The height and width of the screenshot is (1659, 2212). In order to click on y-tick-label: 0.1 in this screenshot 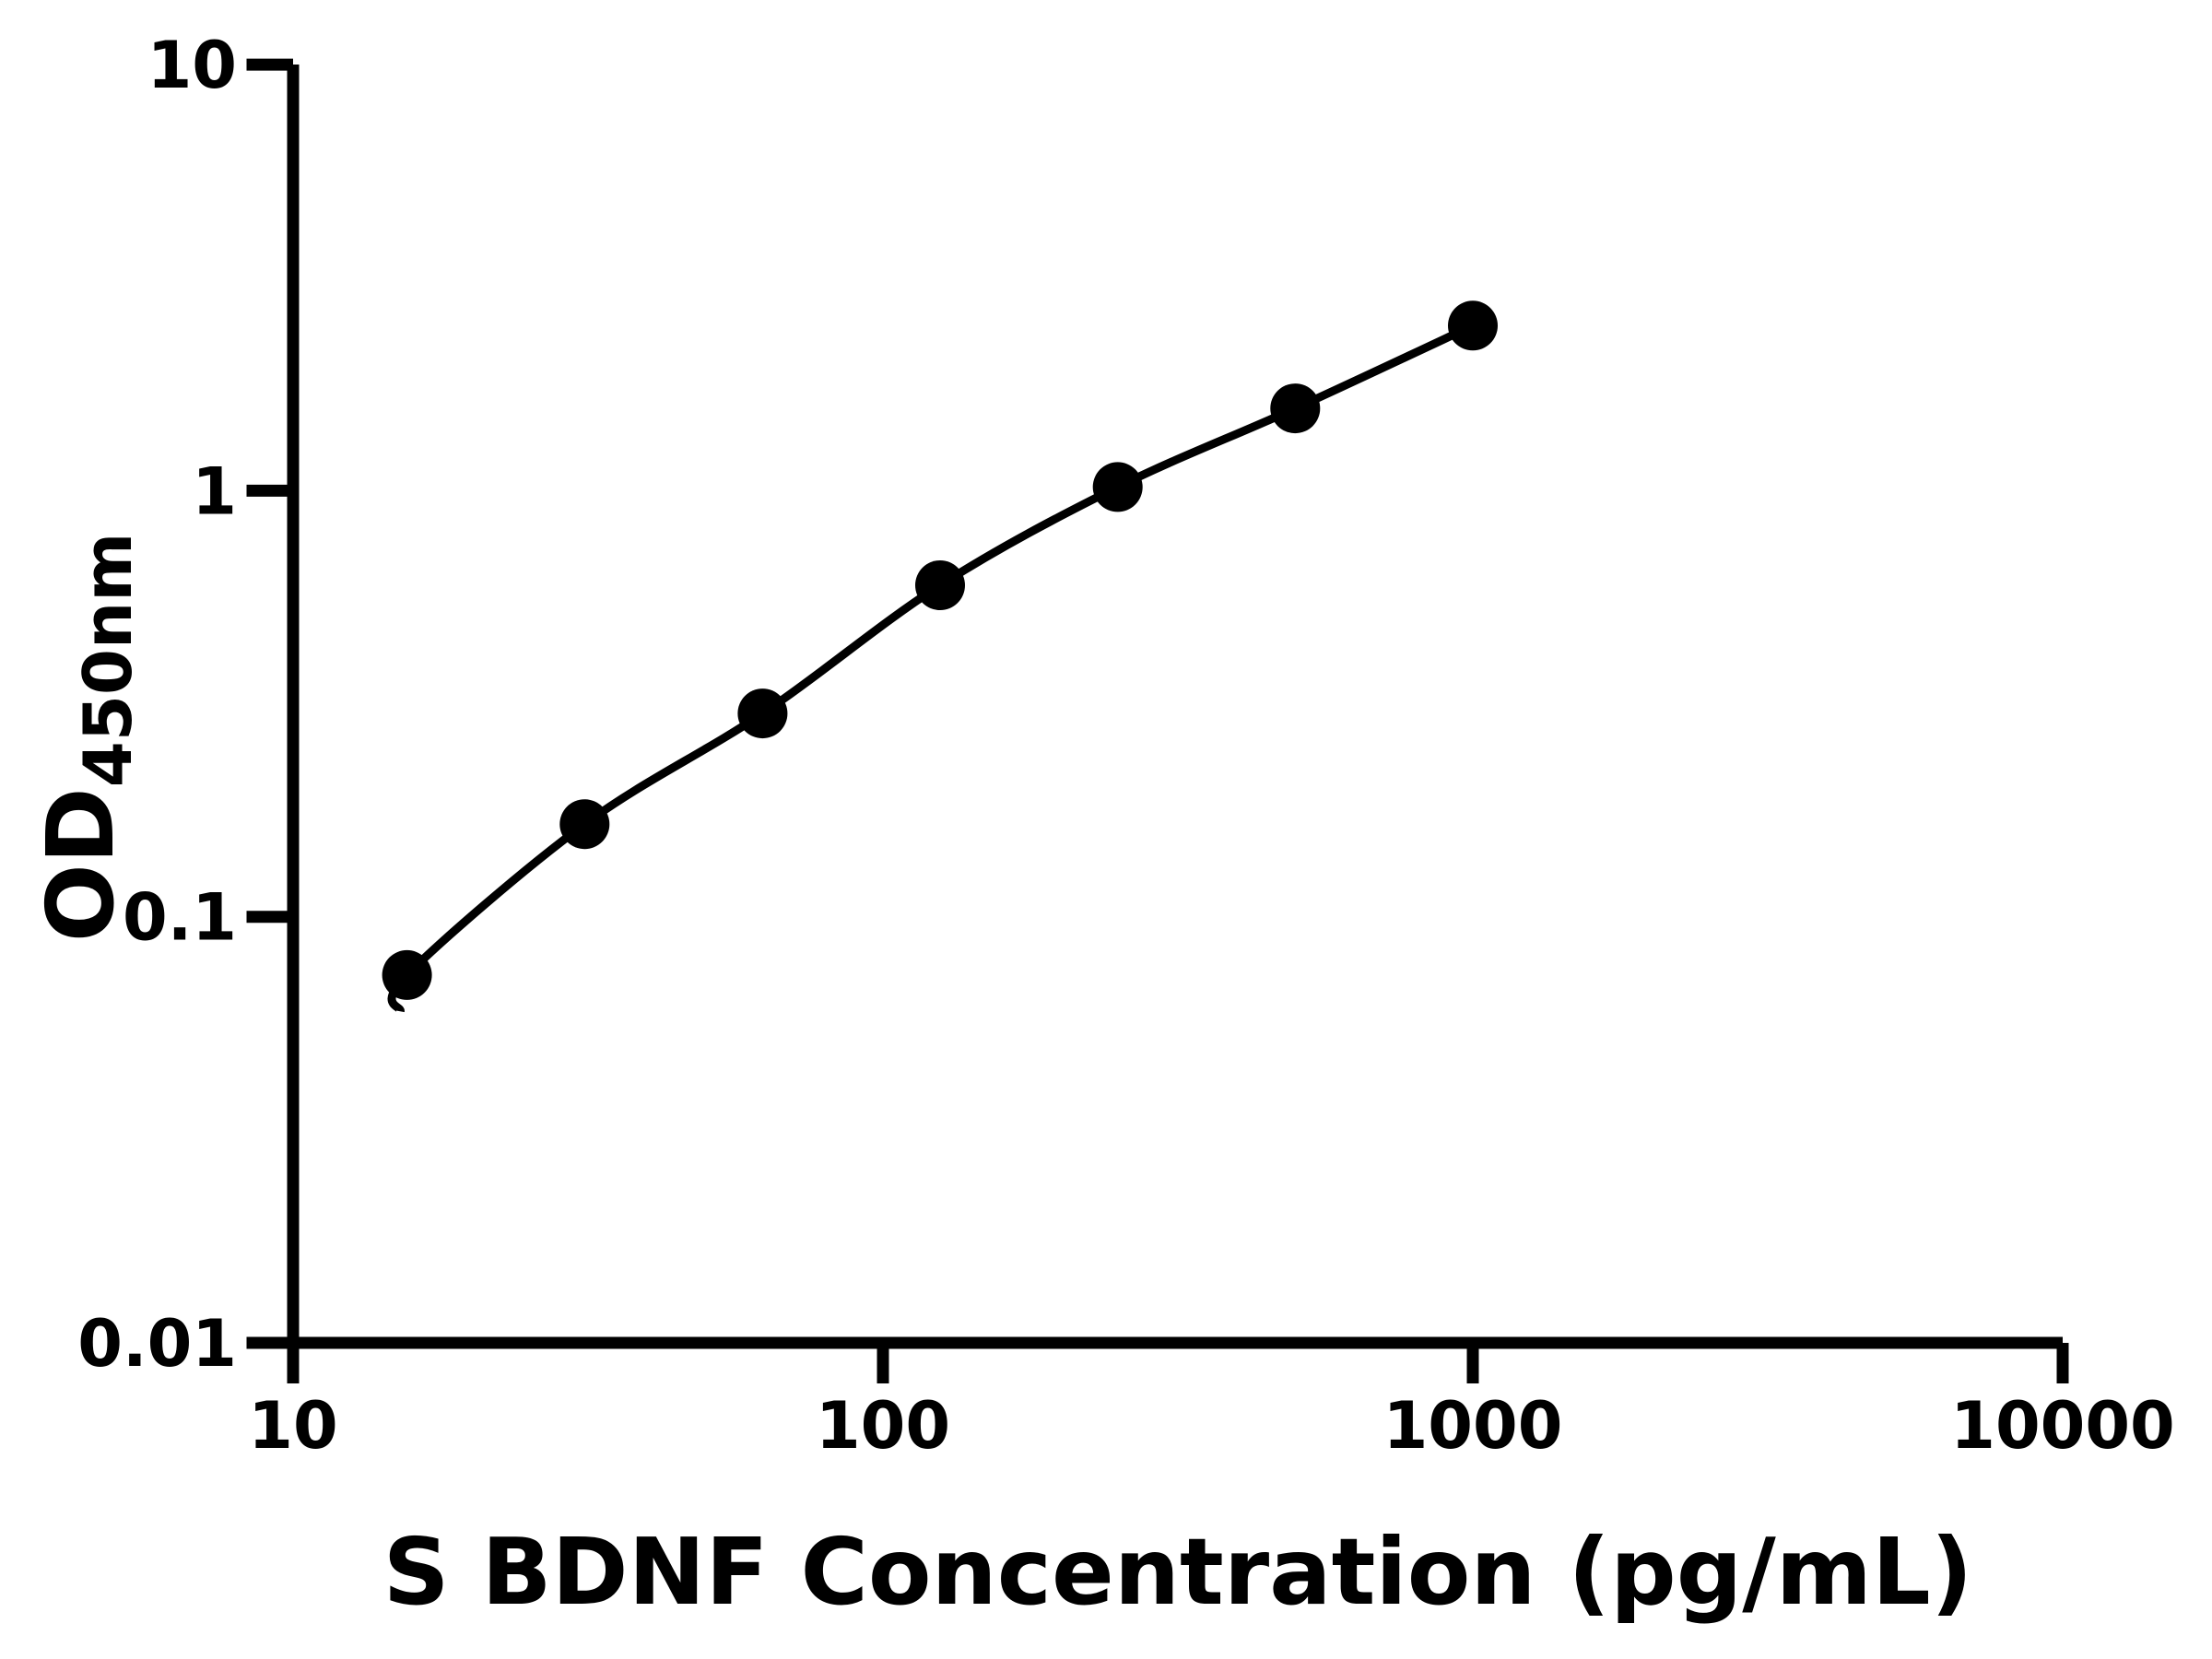, I will do `click(180, 918)`.